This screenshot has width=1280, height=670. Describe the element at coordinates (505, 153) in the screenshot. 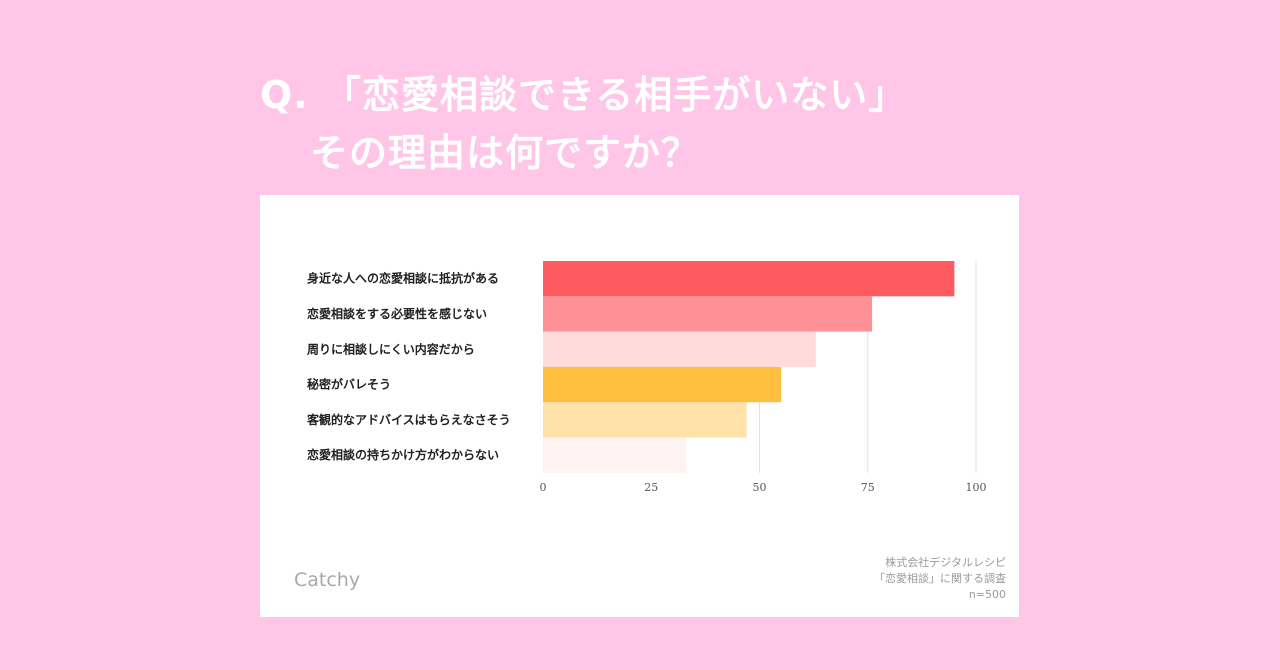

I see `question-line-2: その理由は何ですか？` at that location.